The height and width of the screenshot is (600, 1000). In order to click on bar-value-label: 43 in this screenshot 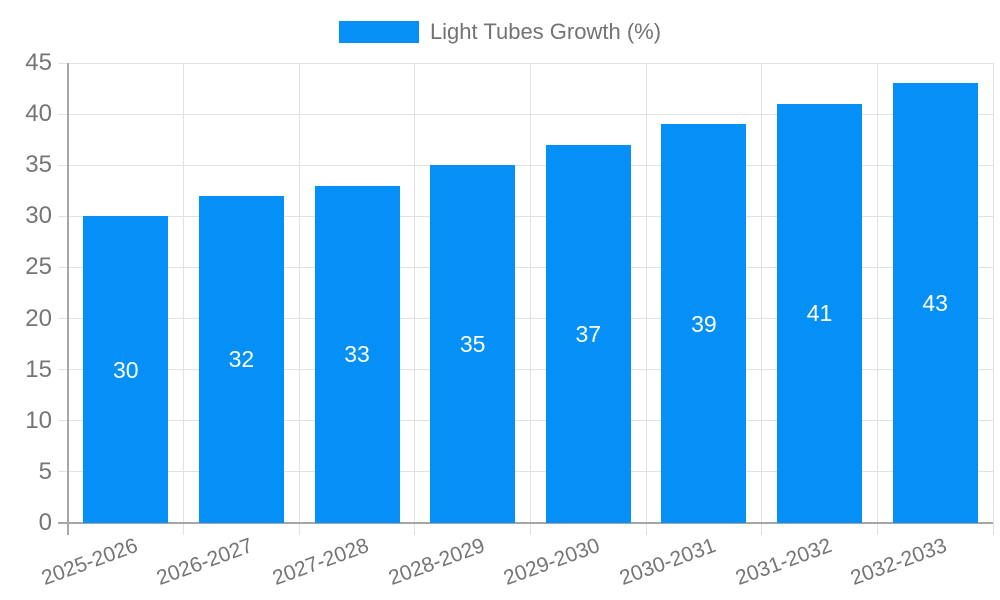, I will do `click(935, 303)`.